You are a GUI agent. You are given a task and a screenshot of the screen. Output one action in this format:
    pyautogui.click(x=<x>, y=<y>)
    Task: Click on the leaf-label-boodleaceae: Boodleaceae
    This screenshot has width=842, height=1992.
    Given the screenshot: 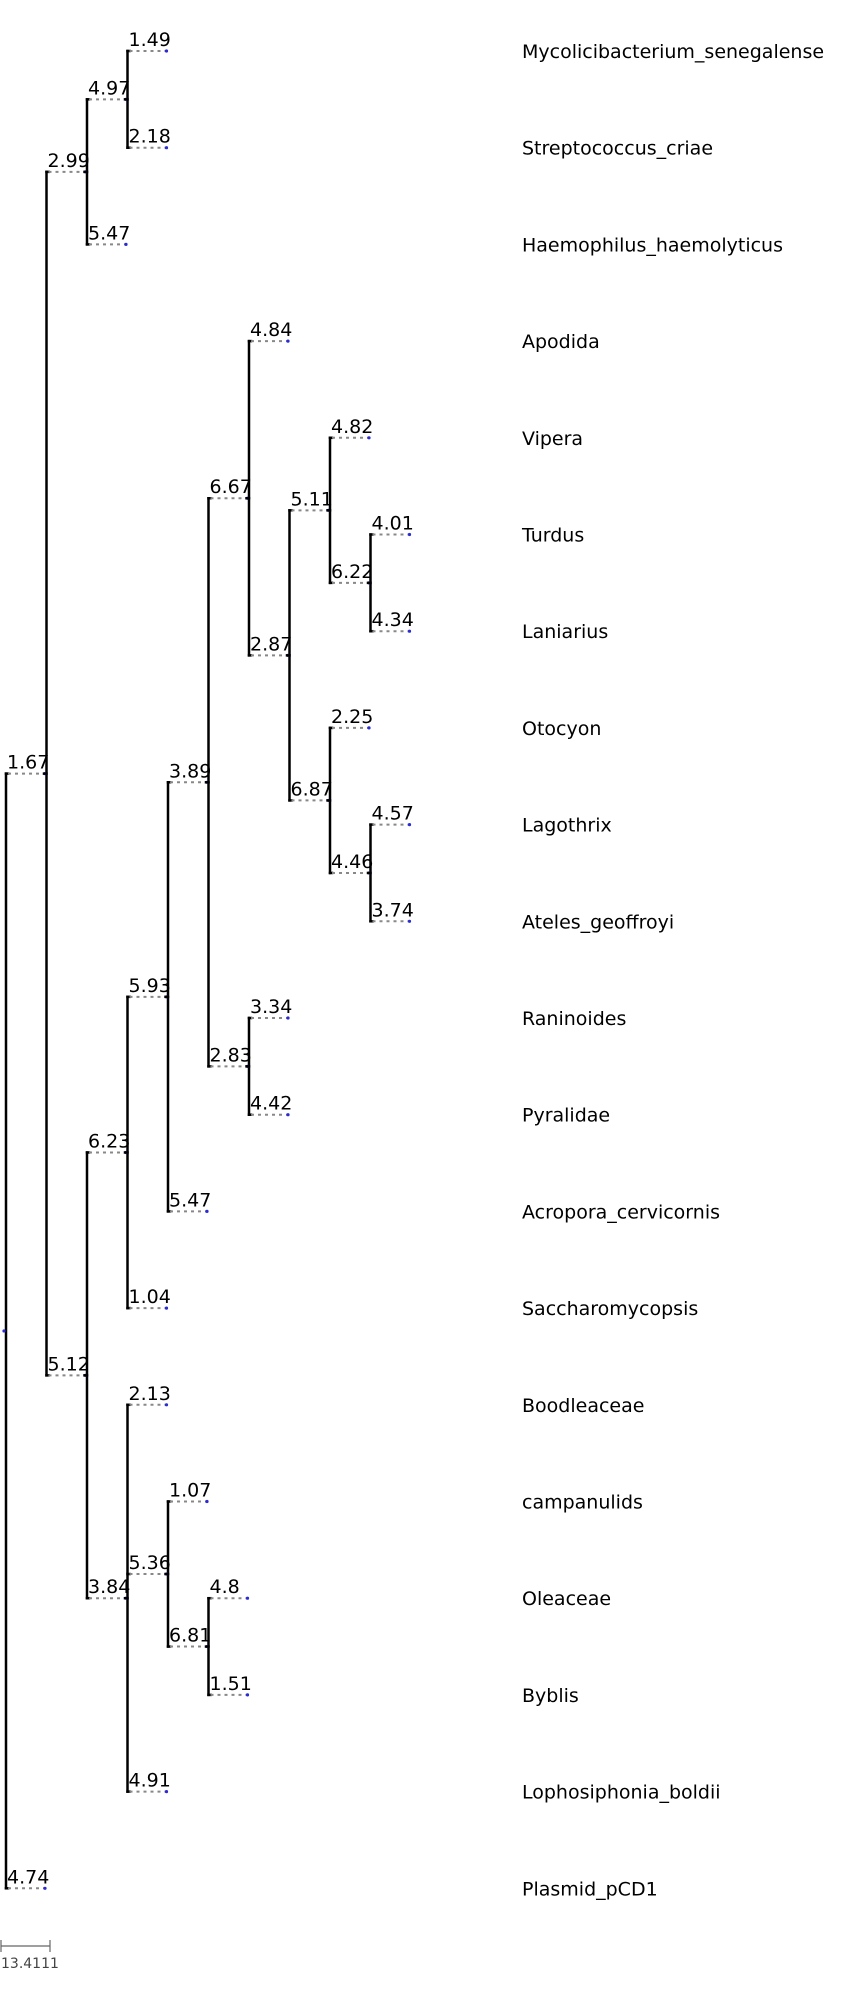 What is the action you would take?
    pyautogui.click(x=583, y=1406)
    